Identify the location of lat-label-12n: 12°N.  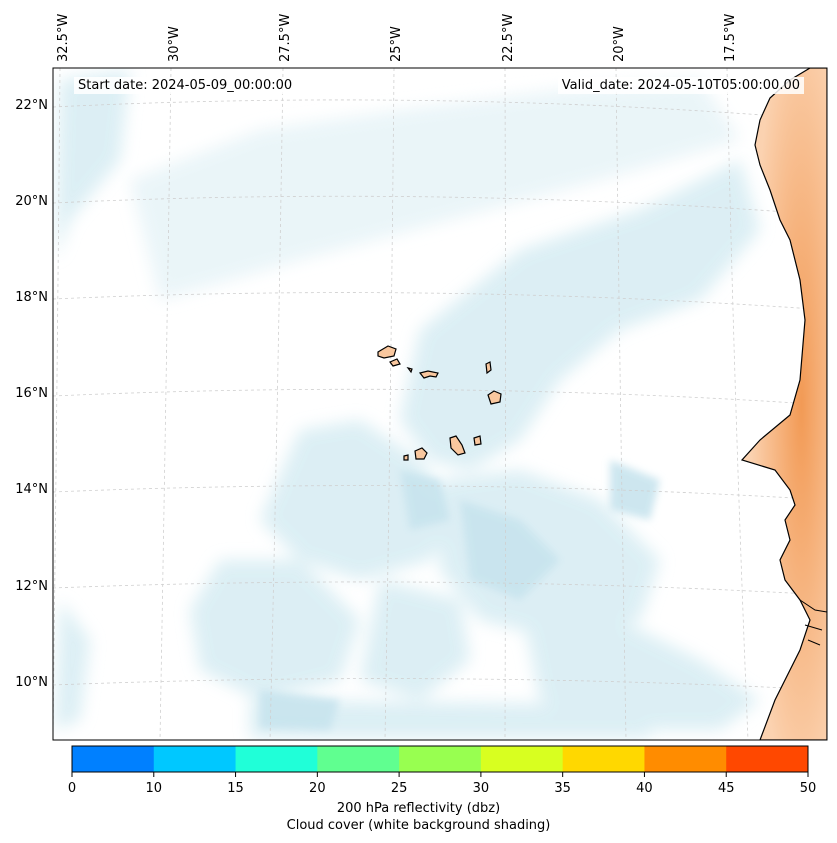
(31, 586).